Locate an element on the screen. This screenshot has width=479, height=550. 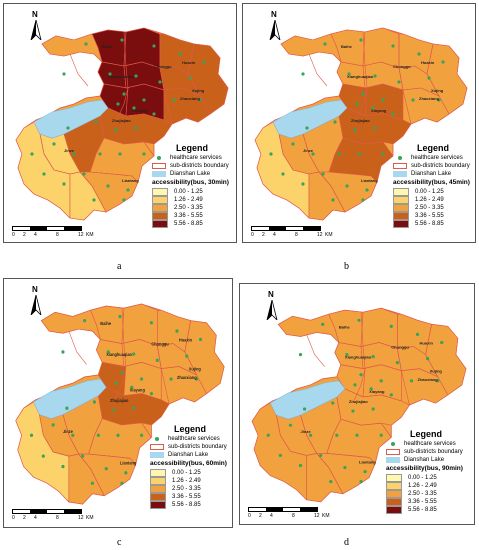
scale-tick-label: 12 is located at coordinates (317, 516).